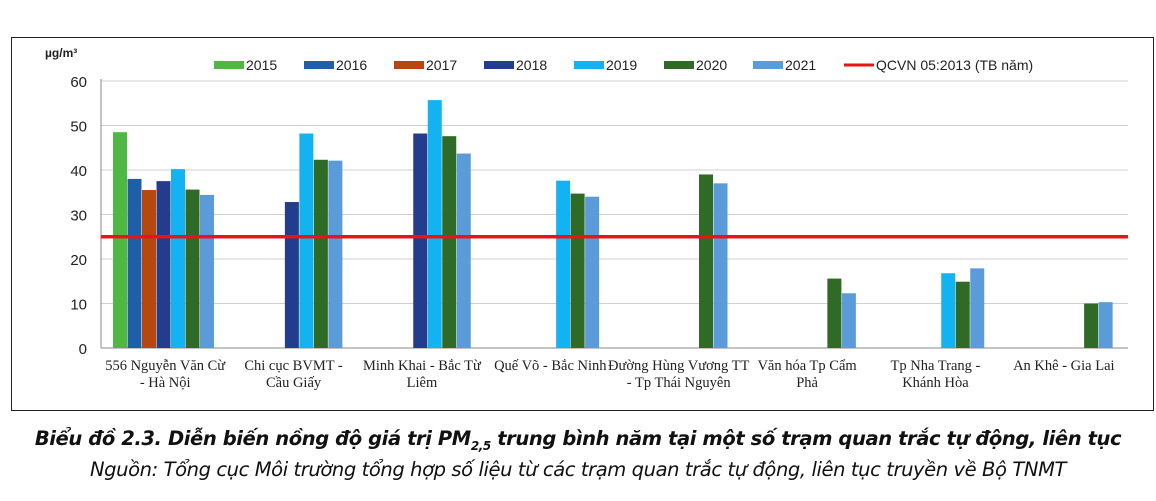  I want to click on y-unit-label: µg/m³, so click(61, 53).